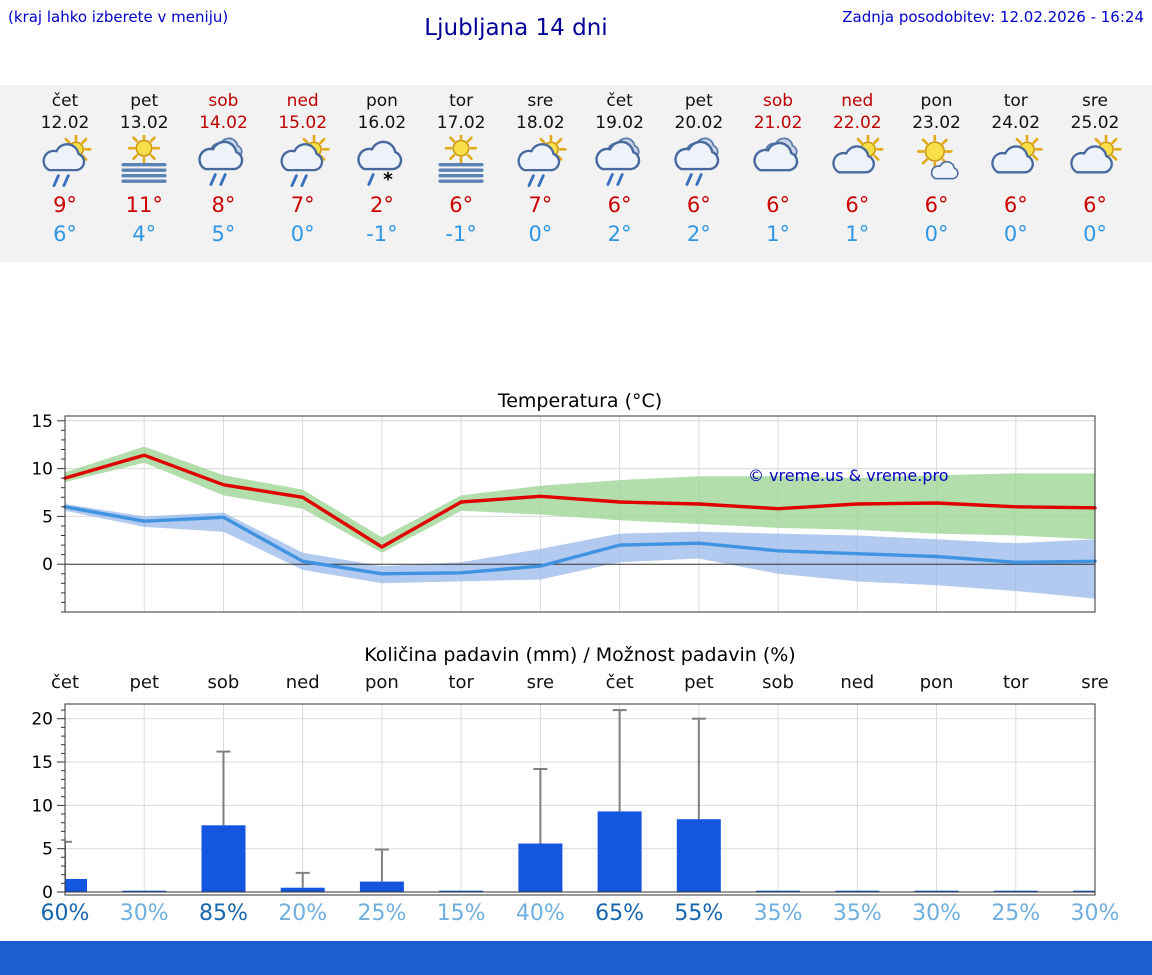 Image resolution: width=1152 pixels, height=975 pixels. What do you see at coordinates (580, 401) in the screenshot?
I see `temperature-chart-title: Temperatura (°C)` at bounding box center [580, 401].